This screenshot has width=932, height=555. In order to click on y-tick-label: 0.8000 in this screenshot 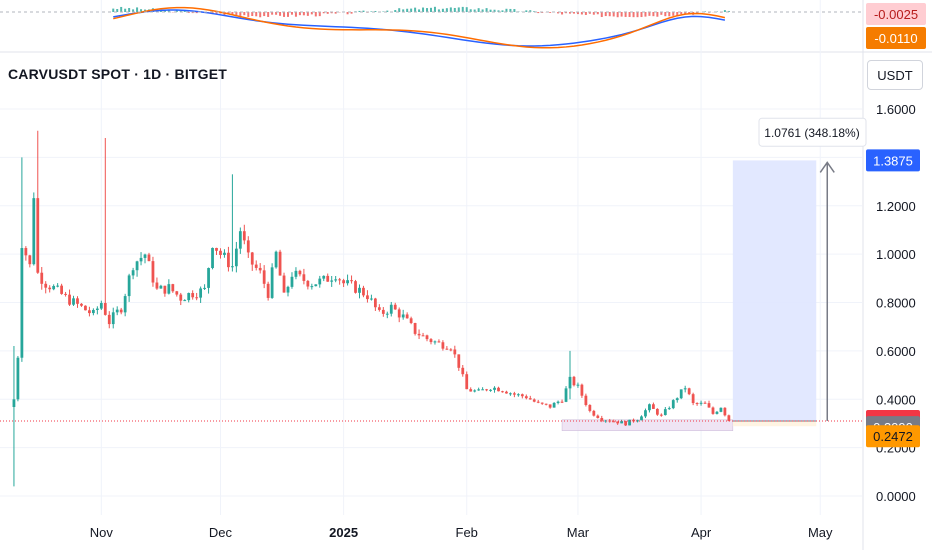, I will do `click(896, 303)`.